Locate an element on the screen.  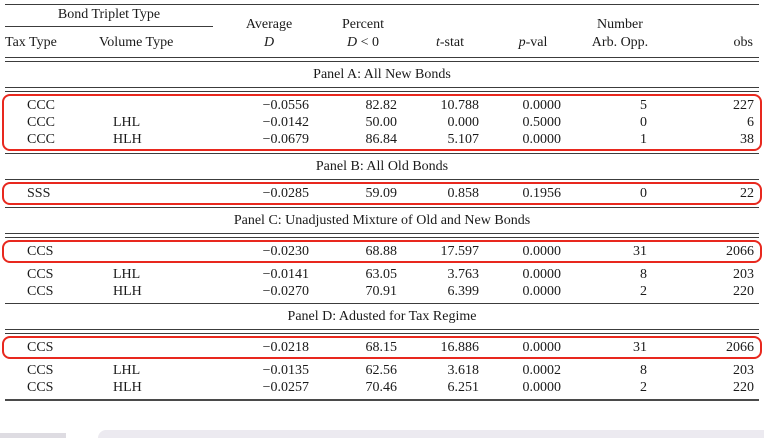
table-row: SSS −0.0285 59.09 0.858 0.1956 0 22 is located at coordinates (390, 193).